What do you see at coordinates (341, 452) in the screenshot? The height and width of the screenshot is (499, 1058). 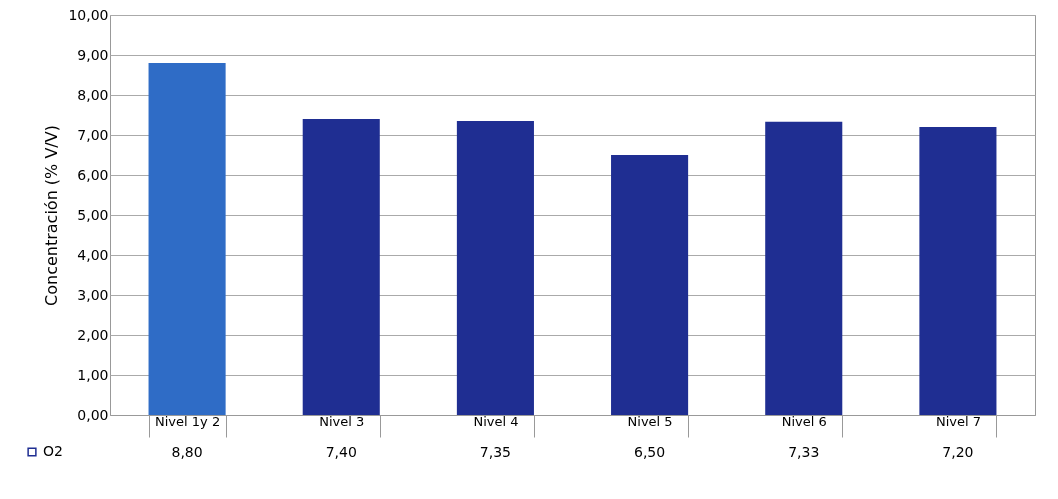 I see `data-label: 7,40` at bounding box center [341, 452].